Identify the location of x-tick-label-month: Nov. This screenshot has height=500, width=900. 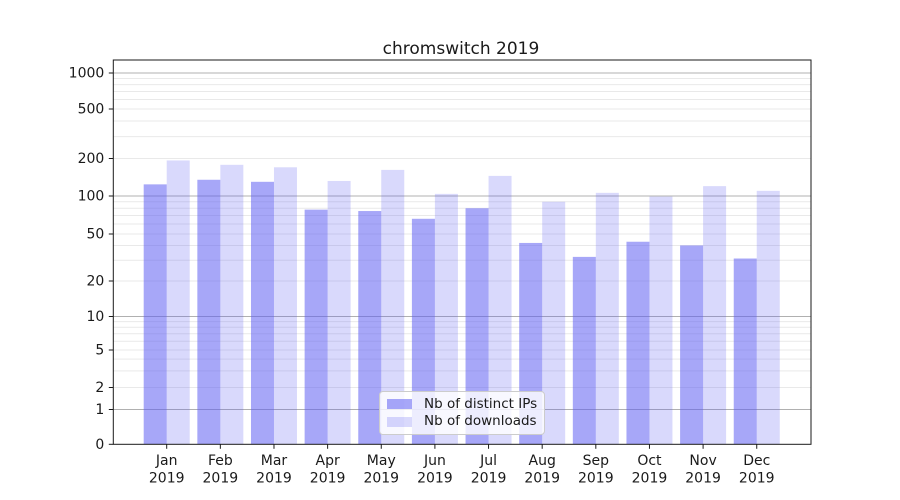
(702, 461).